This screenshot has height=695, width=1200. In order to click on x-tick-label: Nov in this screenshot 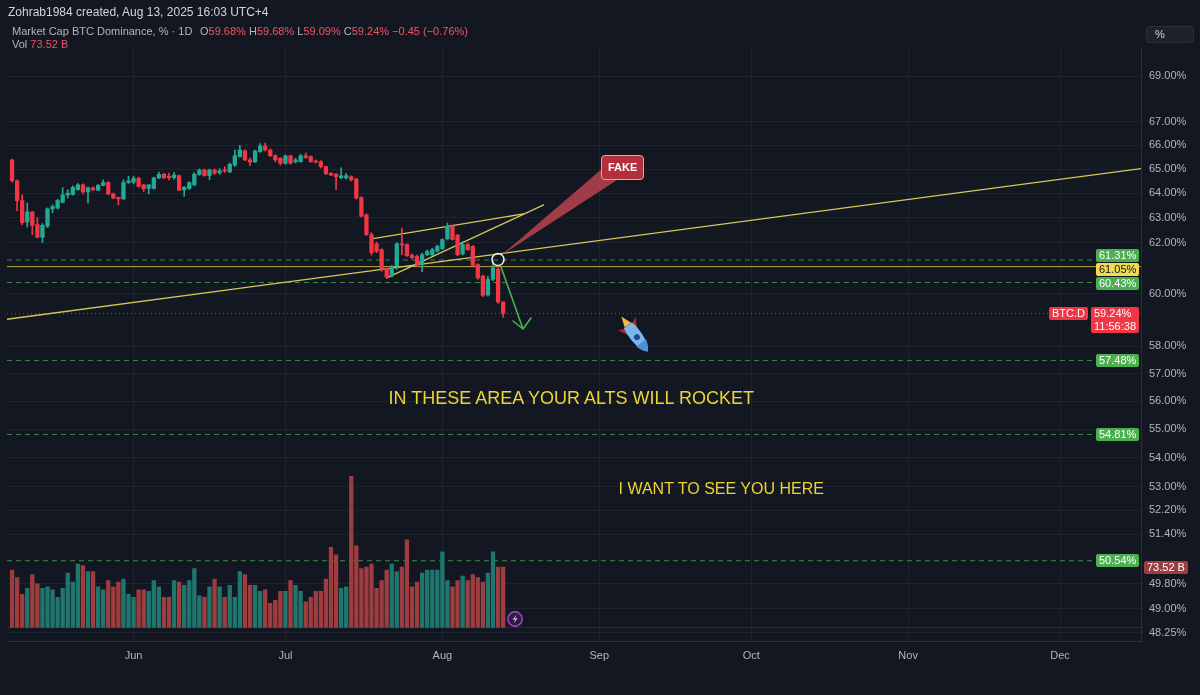, I will do `click(908, 654)`.